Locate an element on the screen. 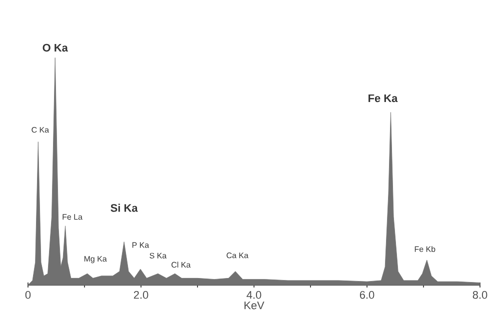  x-tick-label: 0 is located at coordinates (28, 295).